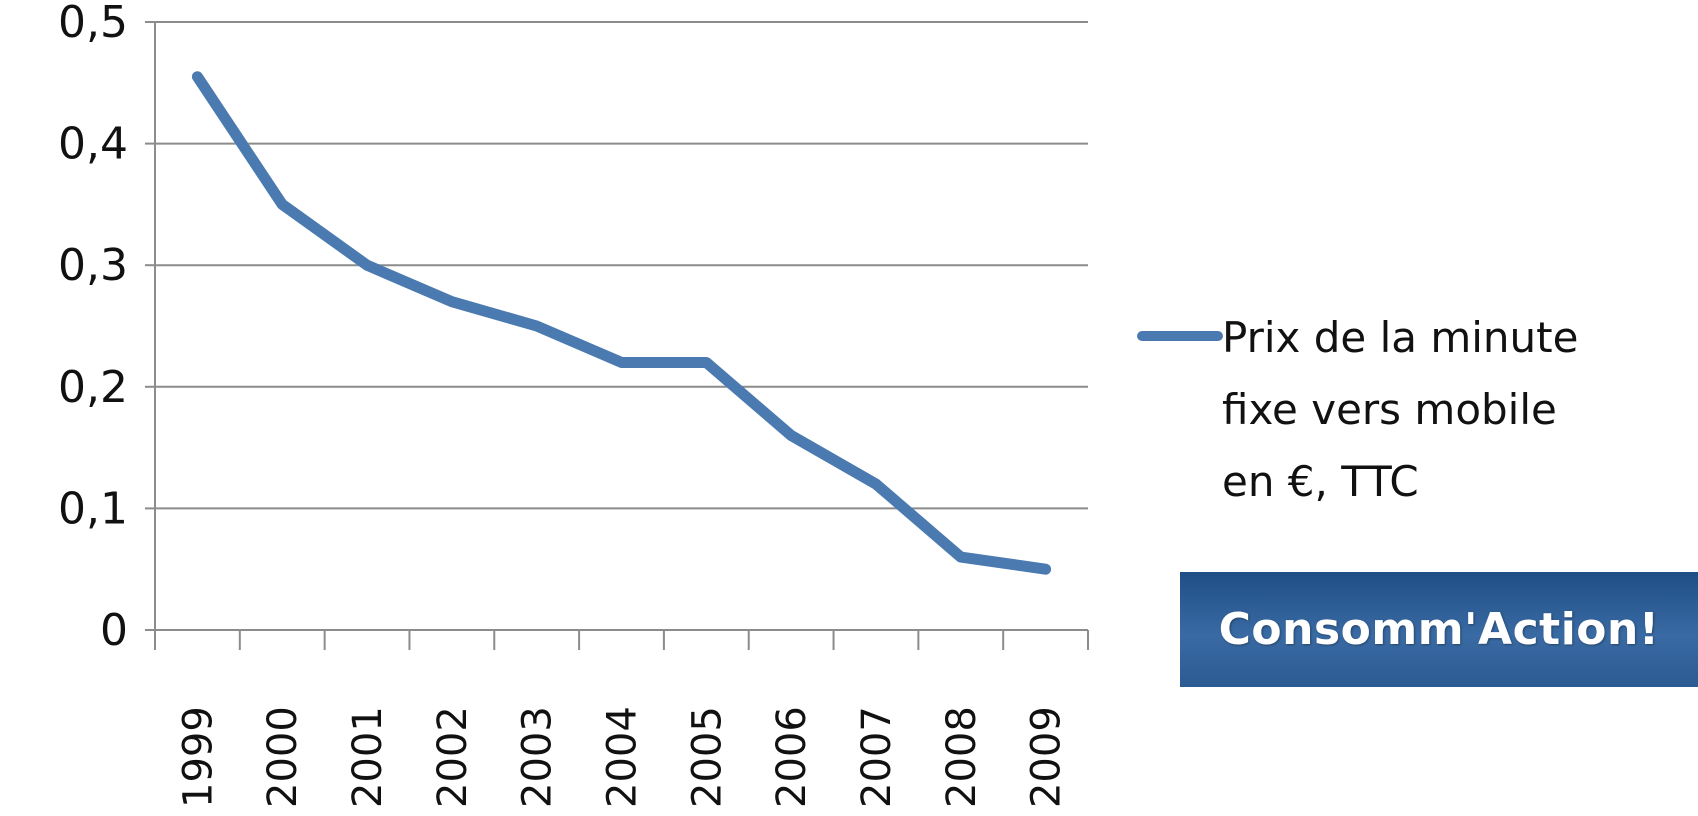 This screenshot has height=816, width=1698. Describe the element at coordinates (453, 757) in the screenshot. I see `x-tick-label: 2002` at that location.